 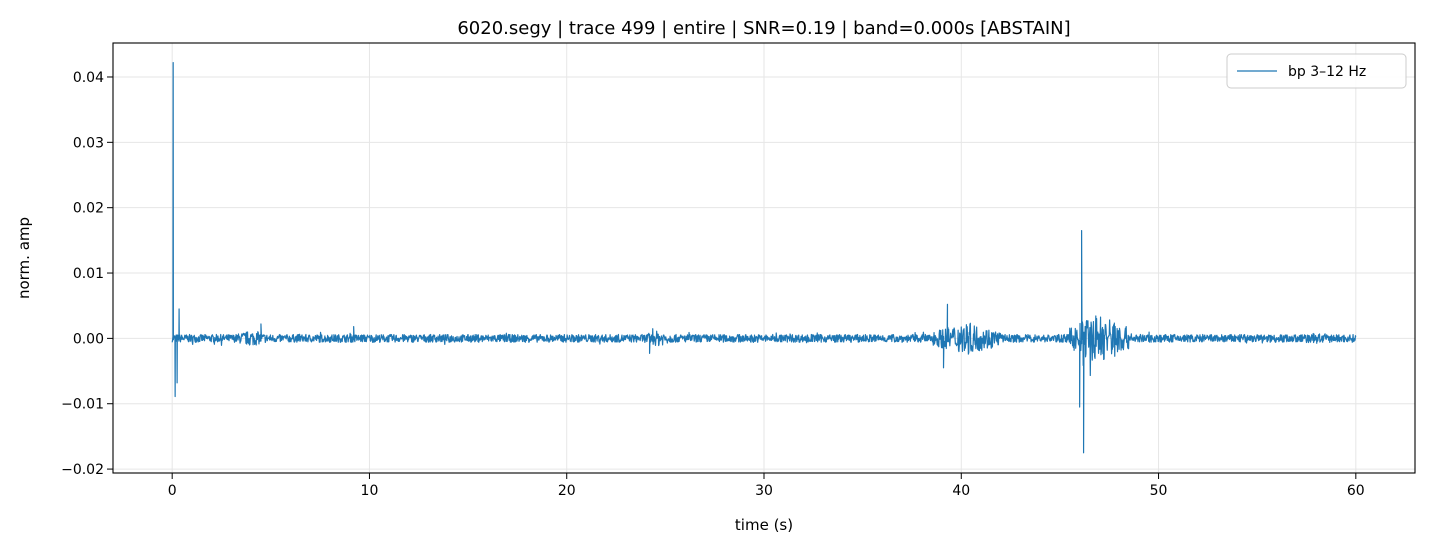 What do you see at coordinates (88, 209) in the screenshot?
I see `y-tick-label: 0.02` at bounding box center [88, 209].